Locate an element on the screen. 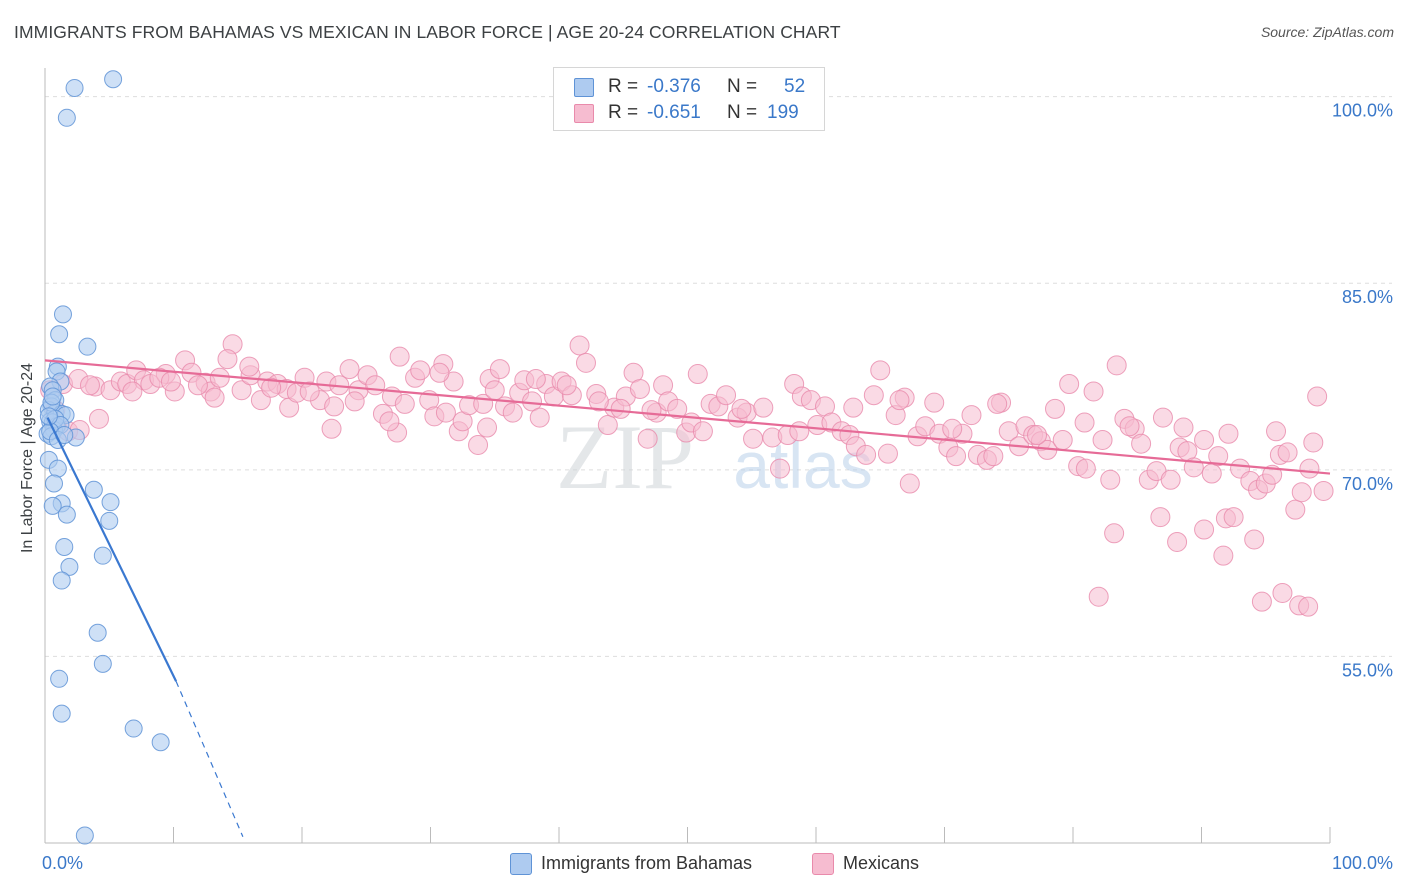  mexicans-trend-line is located at coordinates (687, 417).